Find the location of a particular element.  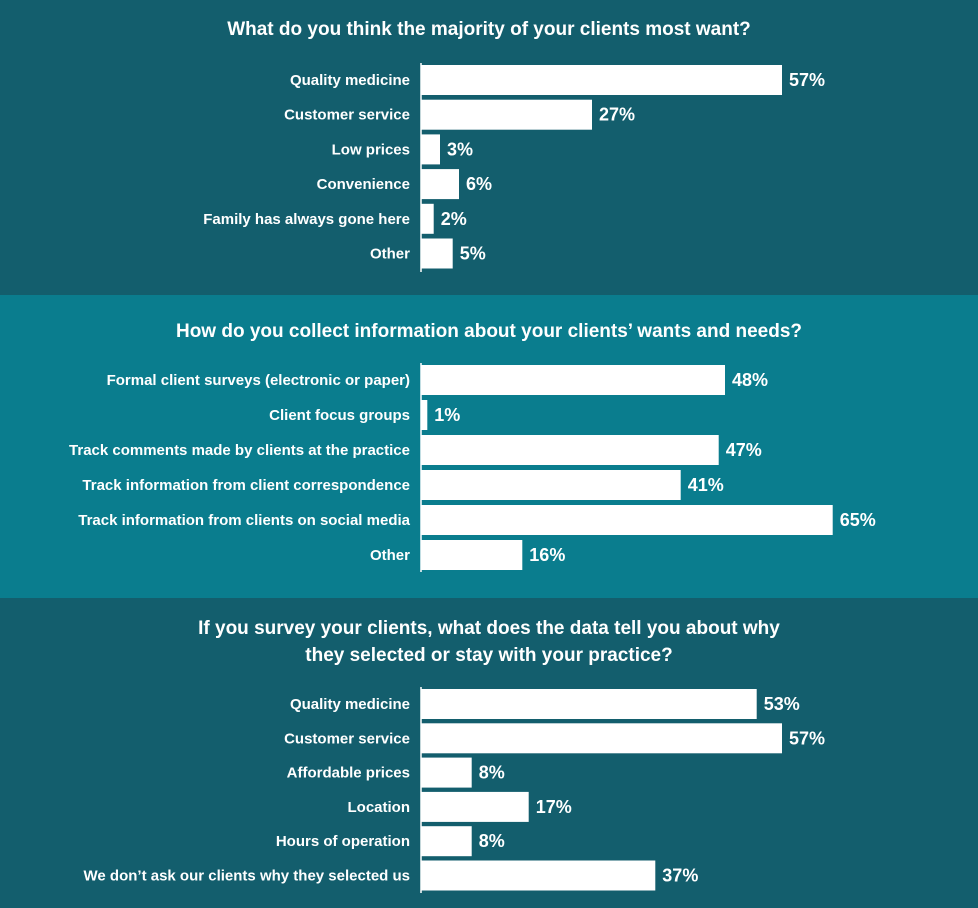

value-label: 48% is located at coordinates (750, 380).